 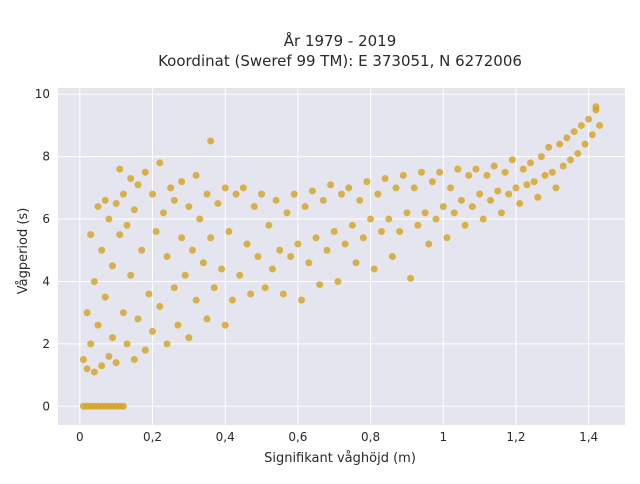 What do you see at coordinates (370, 437) in the screenshot?
I see `x-tick-label: 0,8` at bounding box center [370, 437].